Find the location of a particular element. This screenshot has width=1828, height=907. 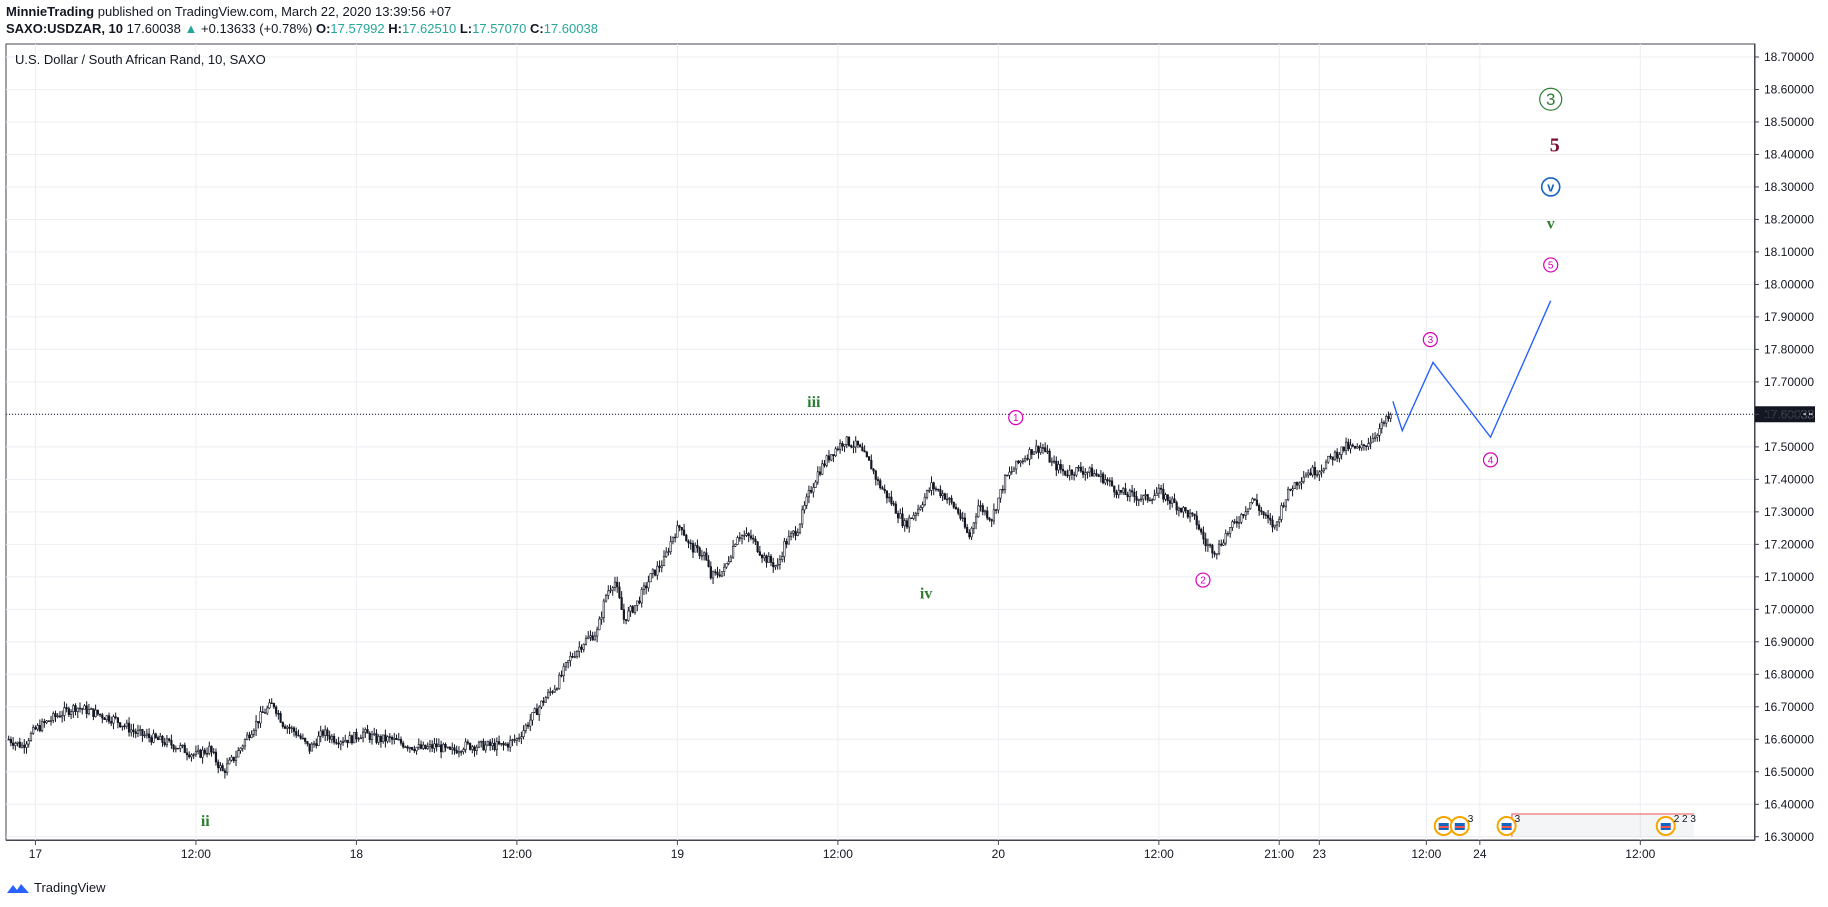

price-tick-label: 17.90000 is located at coordinates (1789, 317).